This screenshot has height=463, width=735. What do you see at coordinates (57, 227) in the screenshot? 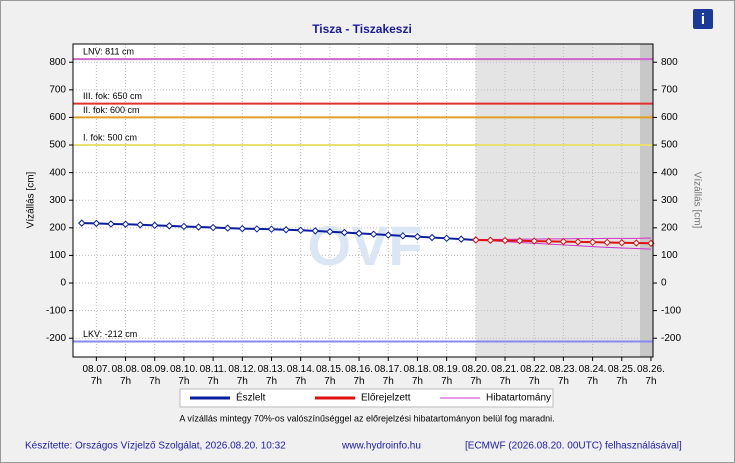
I see `y-tick-label: 200` at bounding box center [57, 227].